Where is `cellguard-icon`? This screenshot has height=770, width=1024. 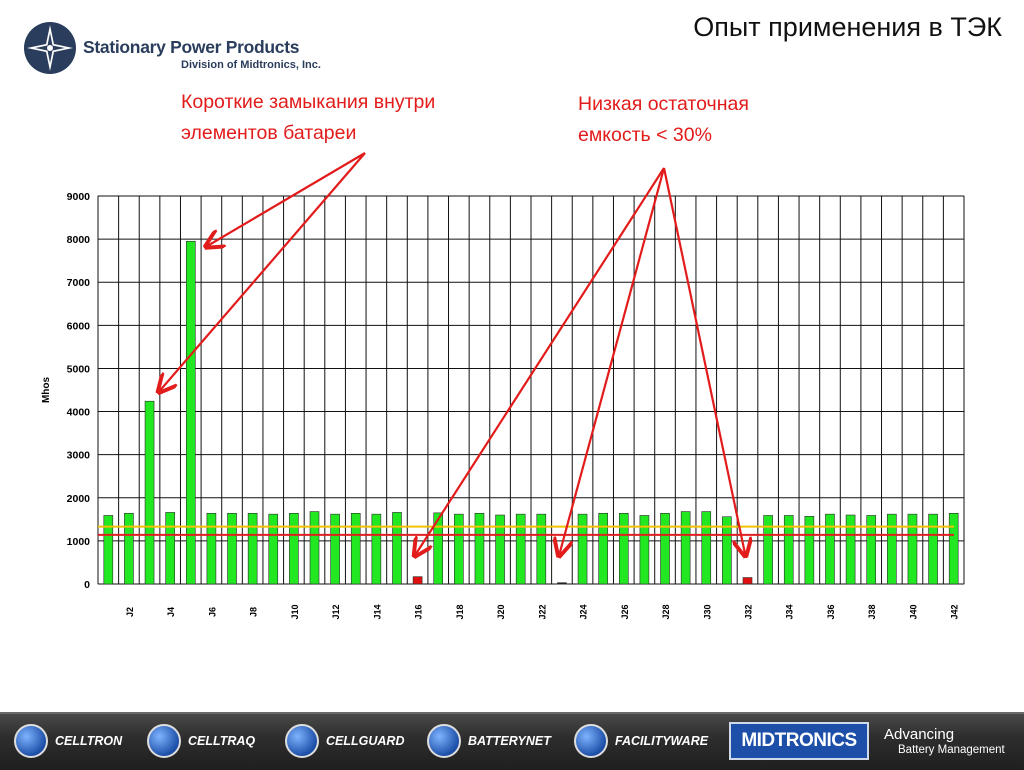
cellguard-icon is located at coordinates (302, 741).